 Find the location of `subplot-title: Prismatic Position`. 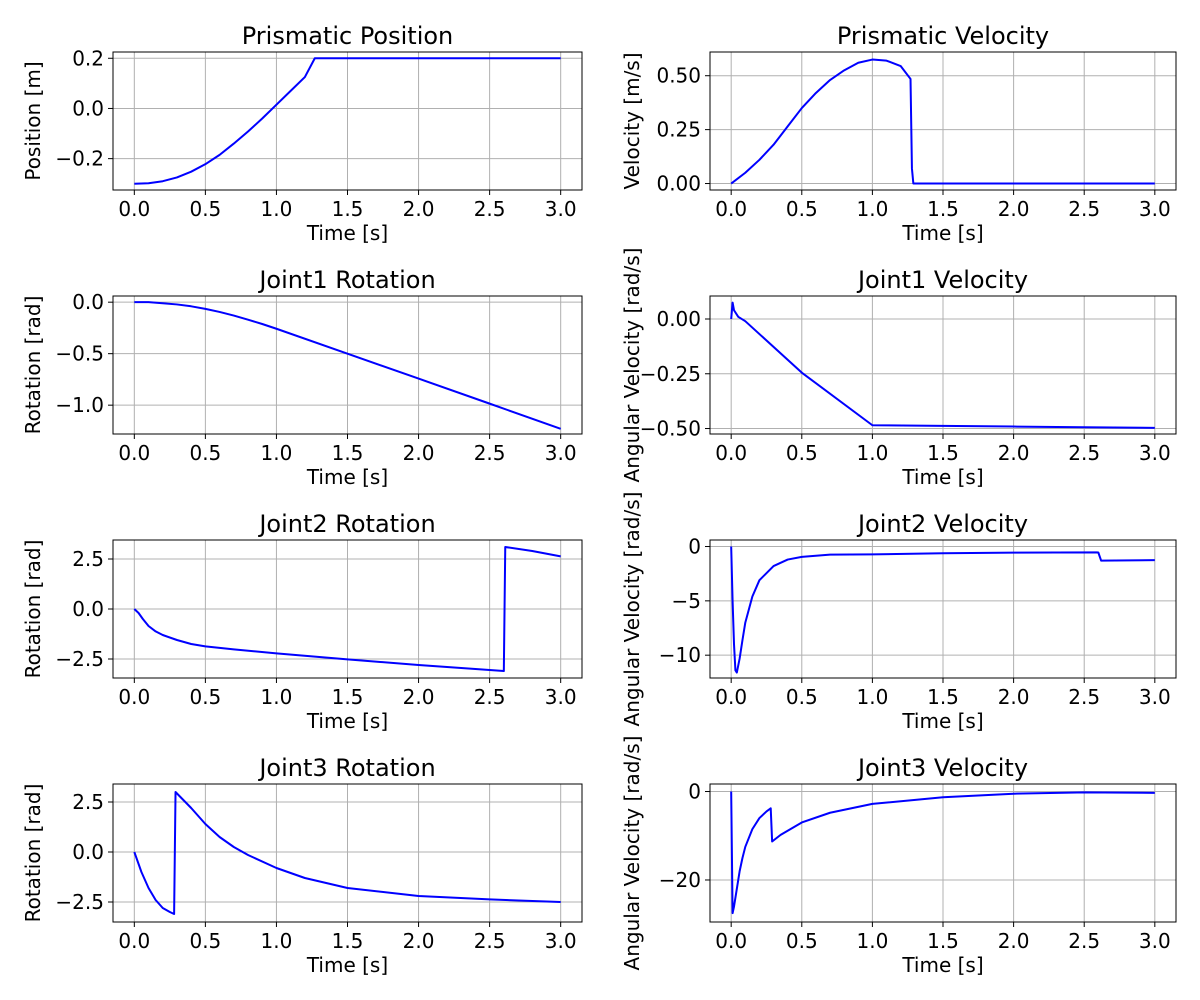

subplot-title: Prismatic Position is located at coordinates (348, 36).